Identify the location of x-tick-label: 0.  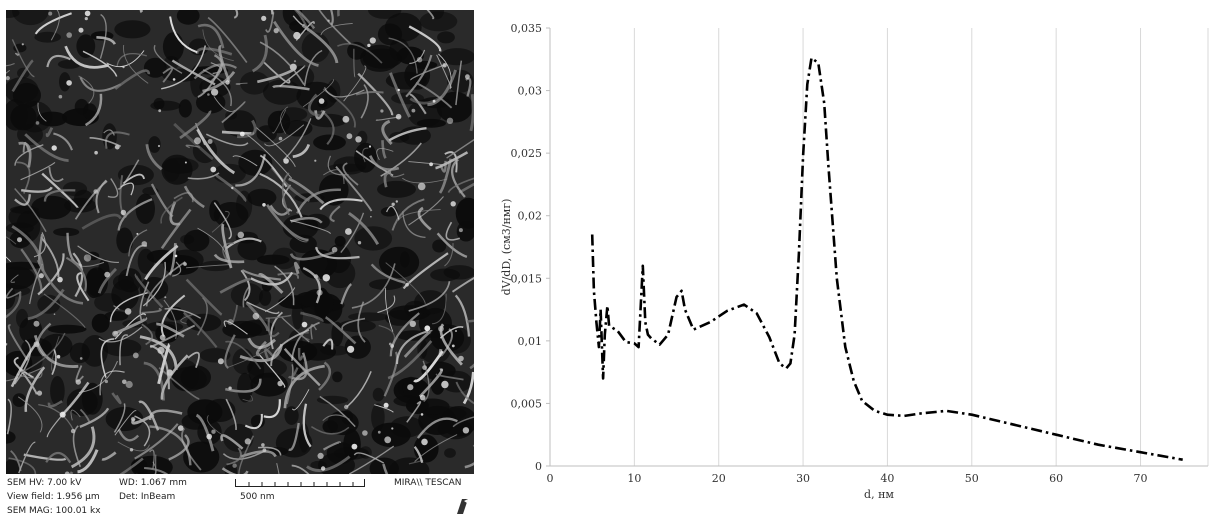
(550, 478).